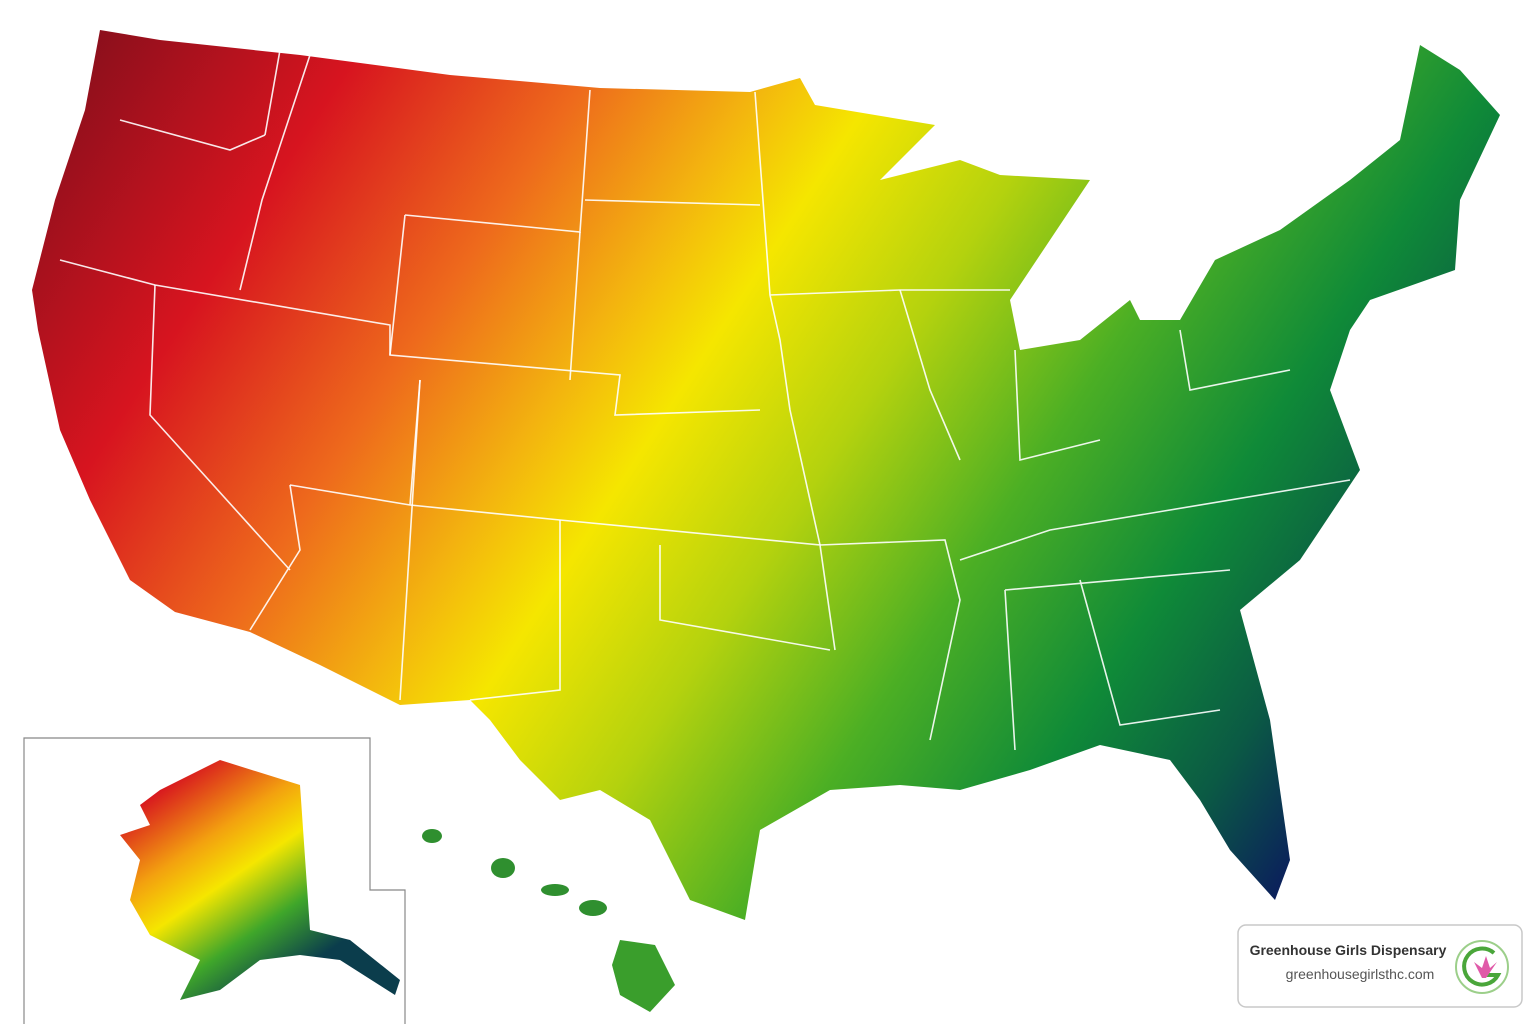  I want to click on alaska, so click(260, 880).